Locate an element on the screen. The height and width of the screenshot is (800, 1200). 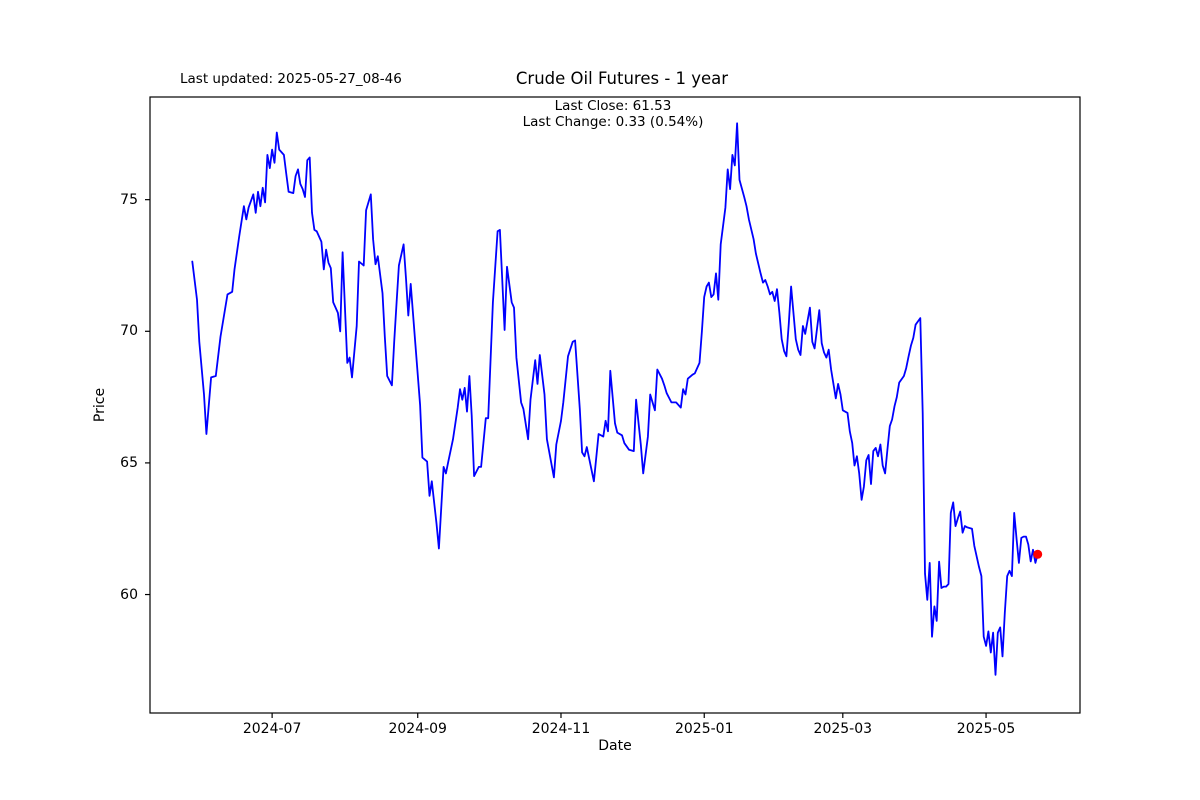
x-tick-label: 2025-03 is located at coordinates (843, 729).